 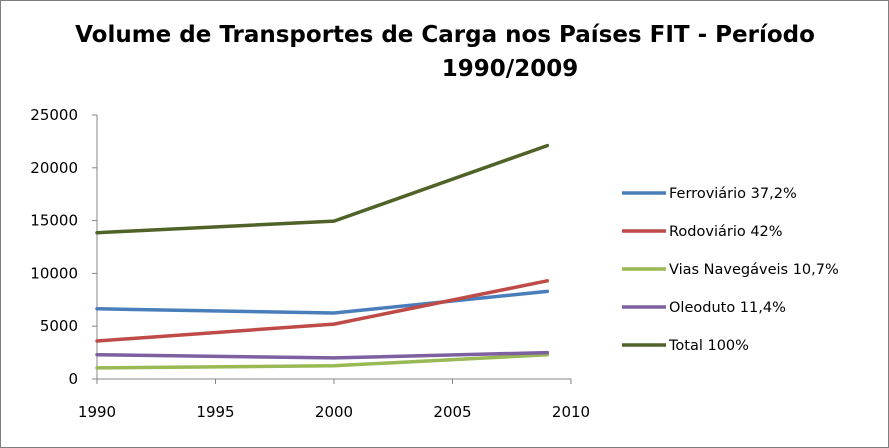 I want to click on y-tick-label: 0, so click(x=73, y=379).